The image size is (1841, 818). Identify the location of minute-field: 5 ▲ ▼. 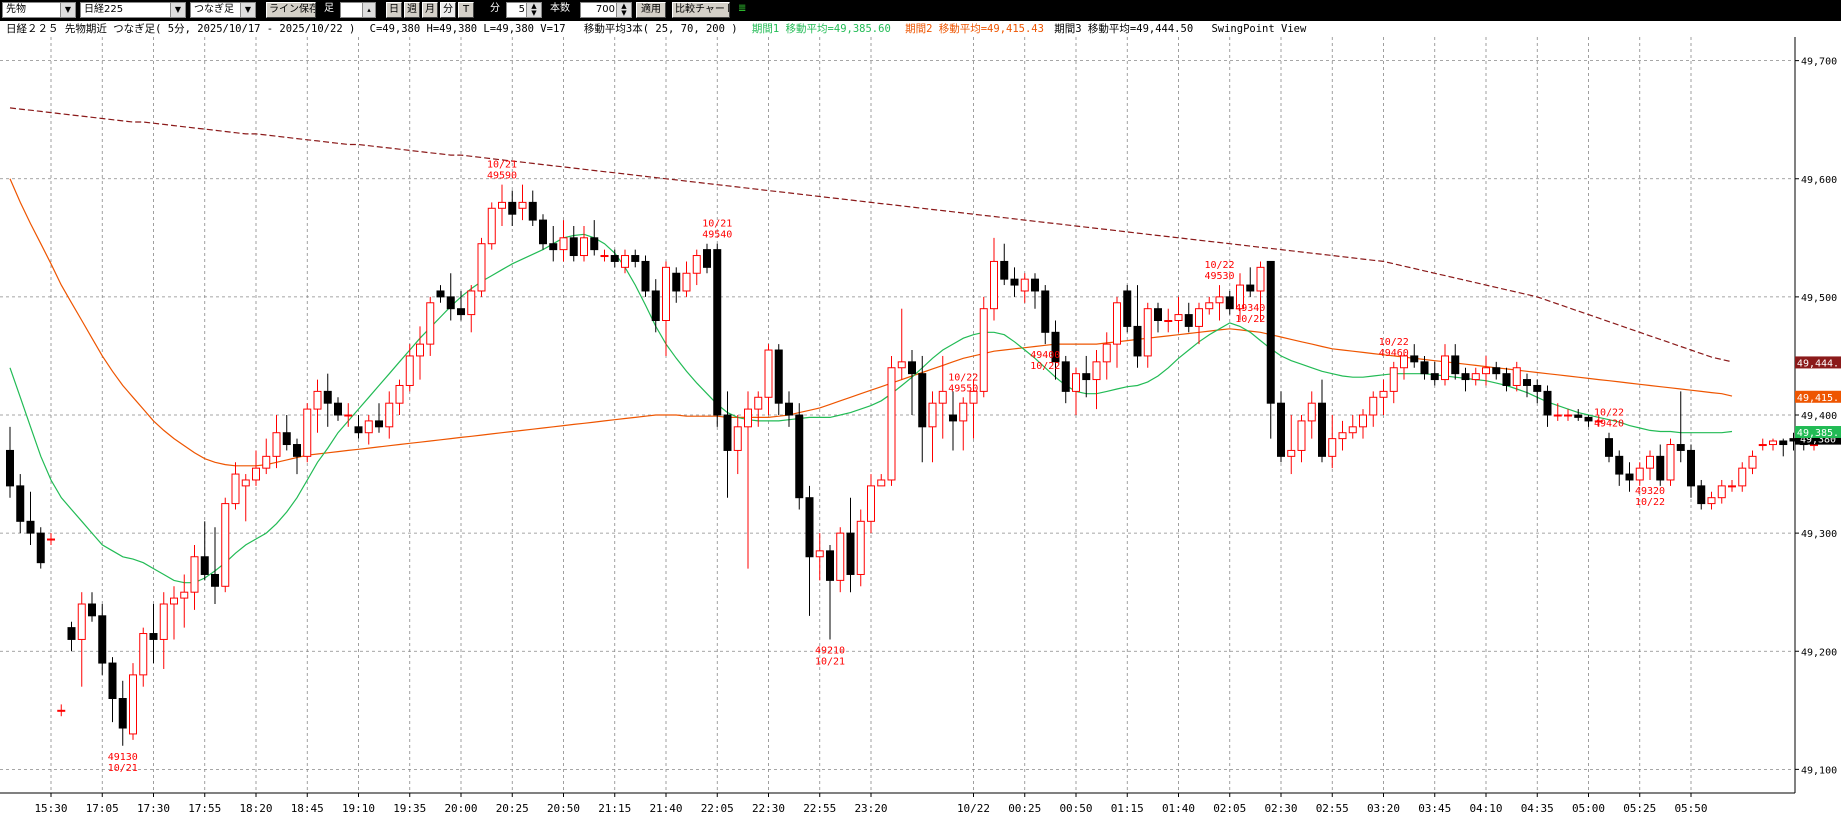
(524, 10).